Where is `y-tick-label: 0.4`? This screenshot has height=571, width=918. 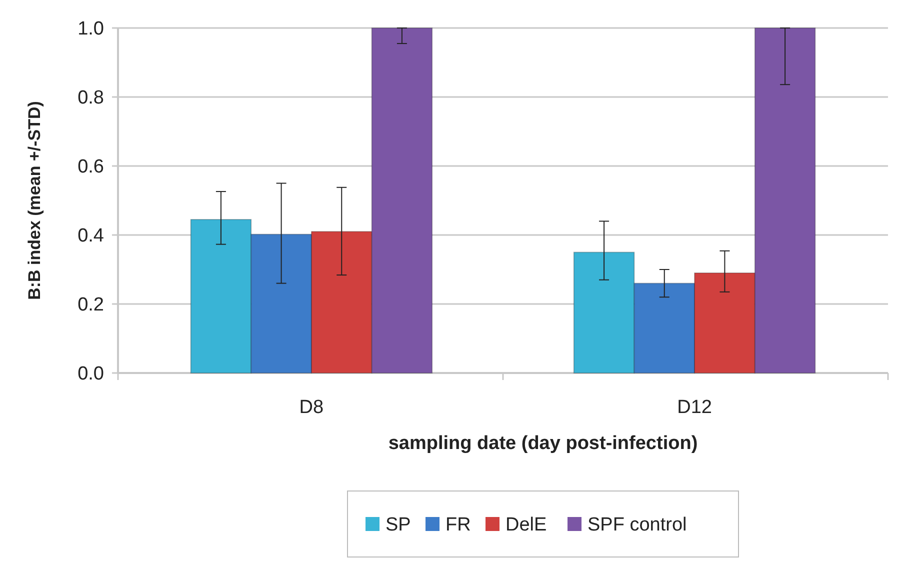
y-tick-label: 0.4 is located at coordinates (91, 236).